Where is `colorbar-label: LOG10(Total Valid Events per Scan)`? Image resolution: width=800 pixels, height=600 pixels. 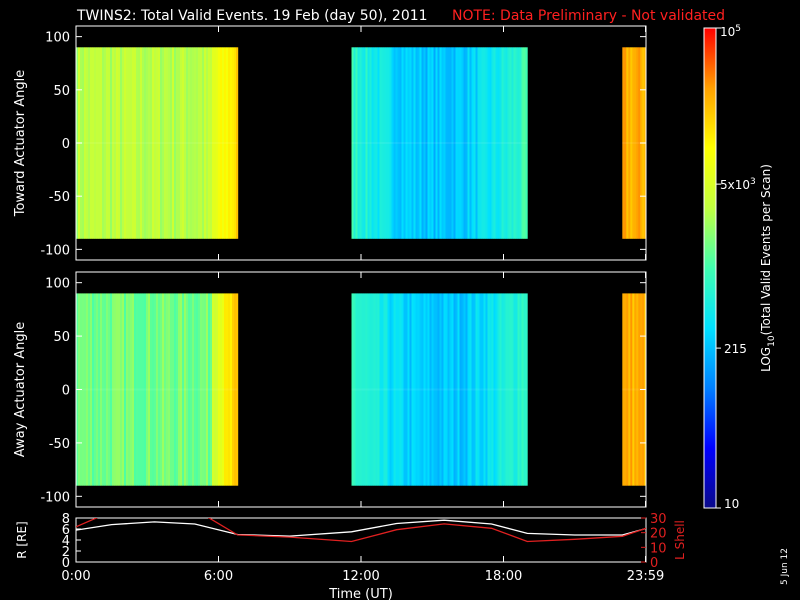
colorbar-label: LOG10(Total Valid Events per Scan) is located at coordinates (768, 268).